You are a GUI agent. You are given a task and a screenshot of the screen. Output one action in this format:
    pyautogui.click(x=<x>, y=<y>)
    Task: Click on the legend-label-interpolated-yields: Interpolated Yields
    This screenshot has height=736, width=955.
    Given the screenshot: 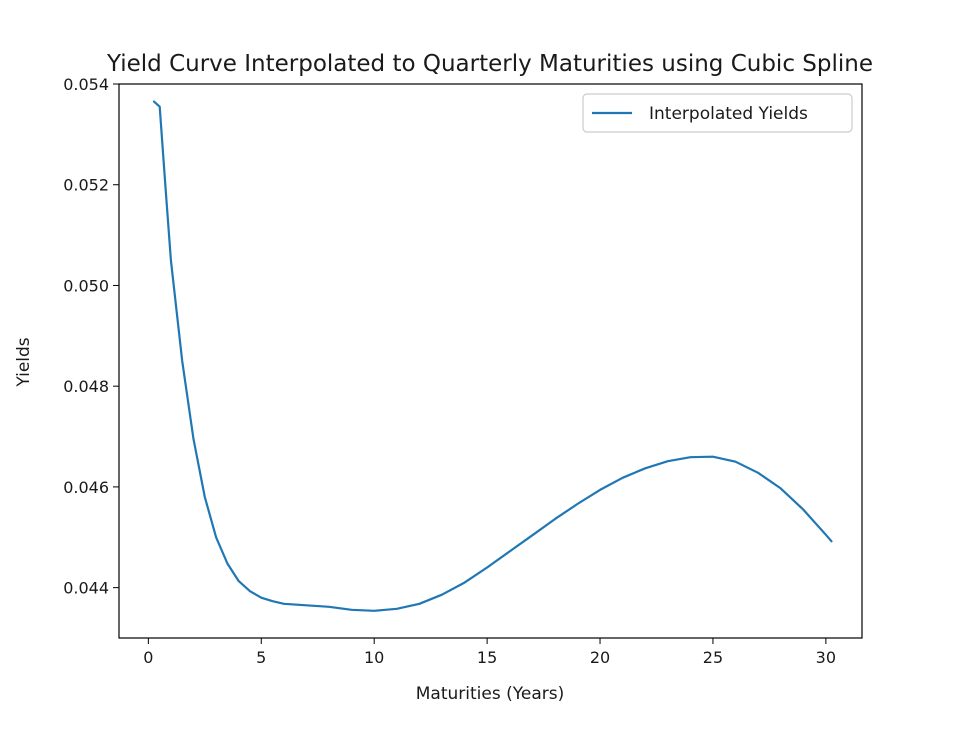 What is the action you would take?
    pyautogui.click(x=728, y=114)
    